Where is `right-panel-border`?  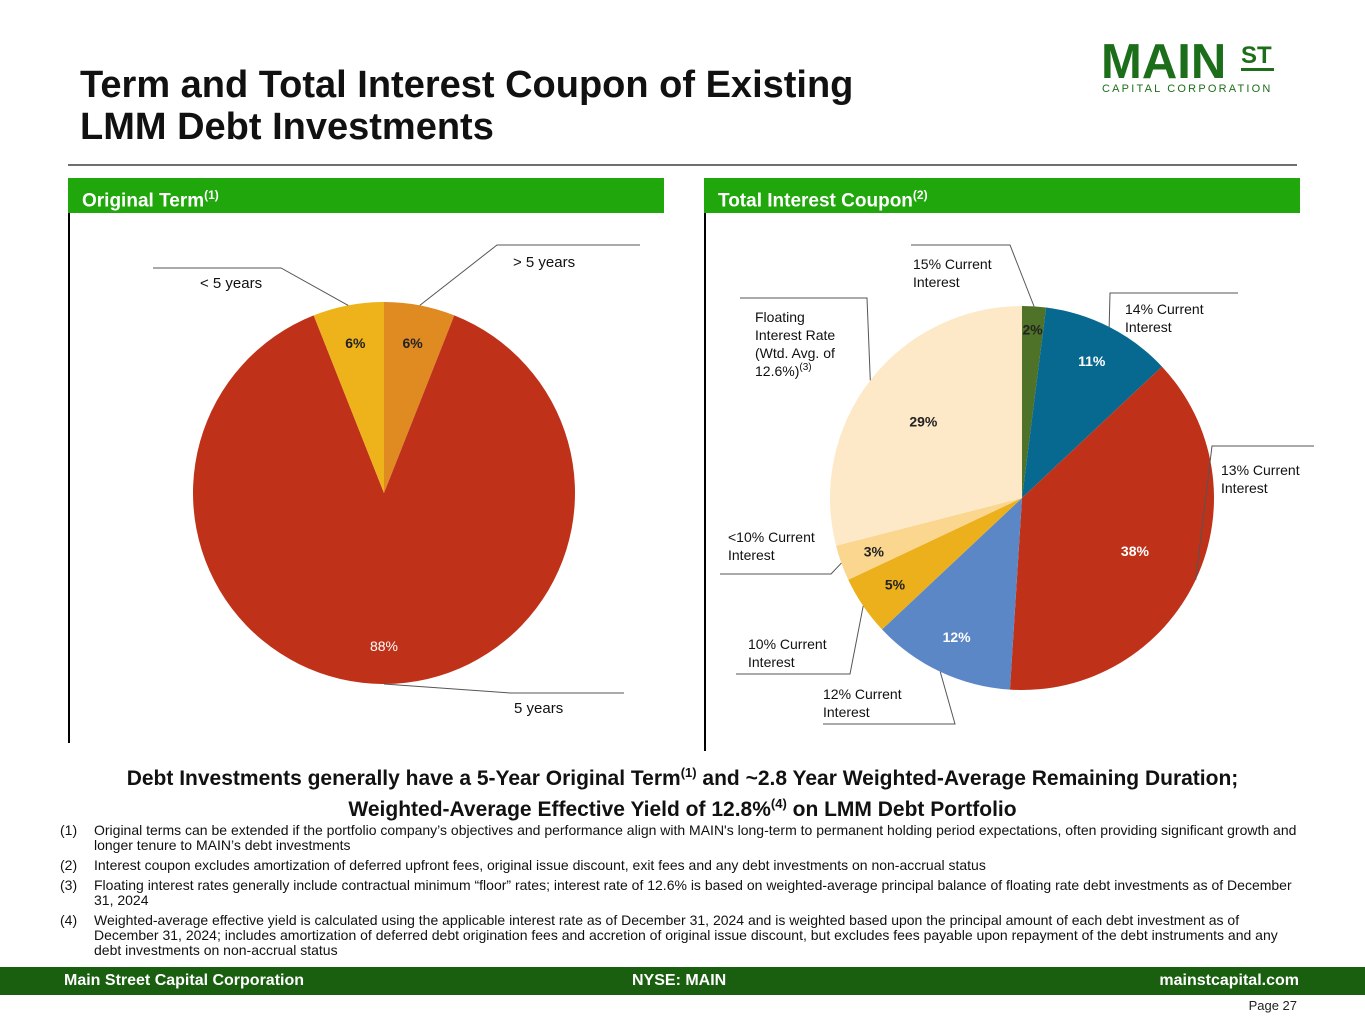 right-panel-border is located at coordinates (705, 482).